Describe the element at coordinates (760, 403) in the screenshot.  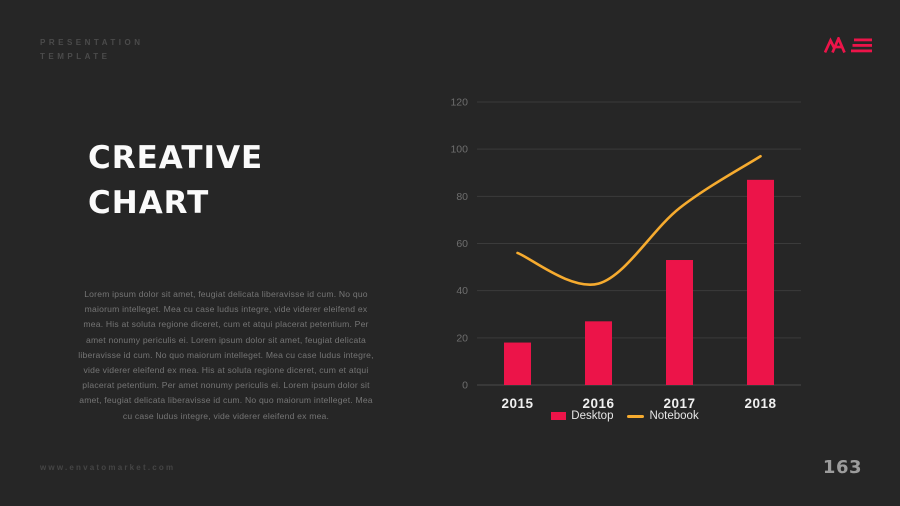
I see `x-label-2018: 2018` at that location.